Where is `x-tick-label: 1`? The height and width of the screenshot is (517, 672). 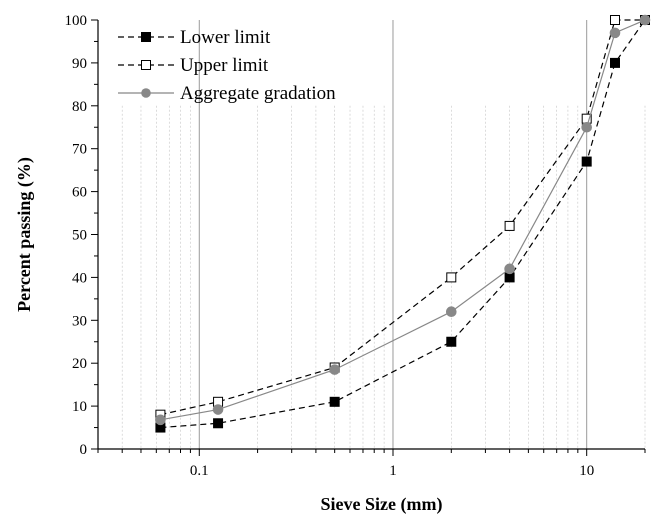
x-tick-label: 1 is located at coordinates (393, 471).